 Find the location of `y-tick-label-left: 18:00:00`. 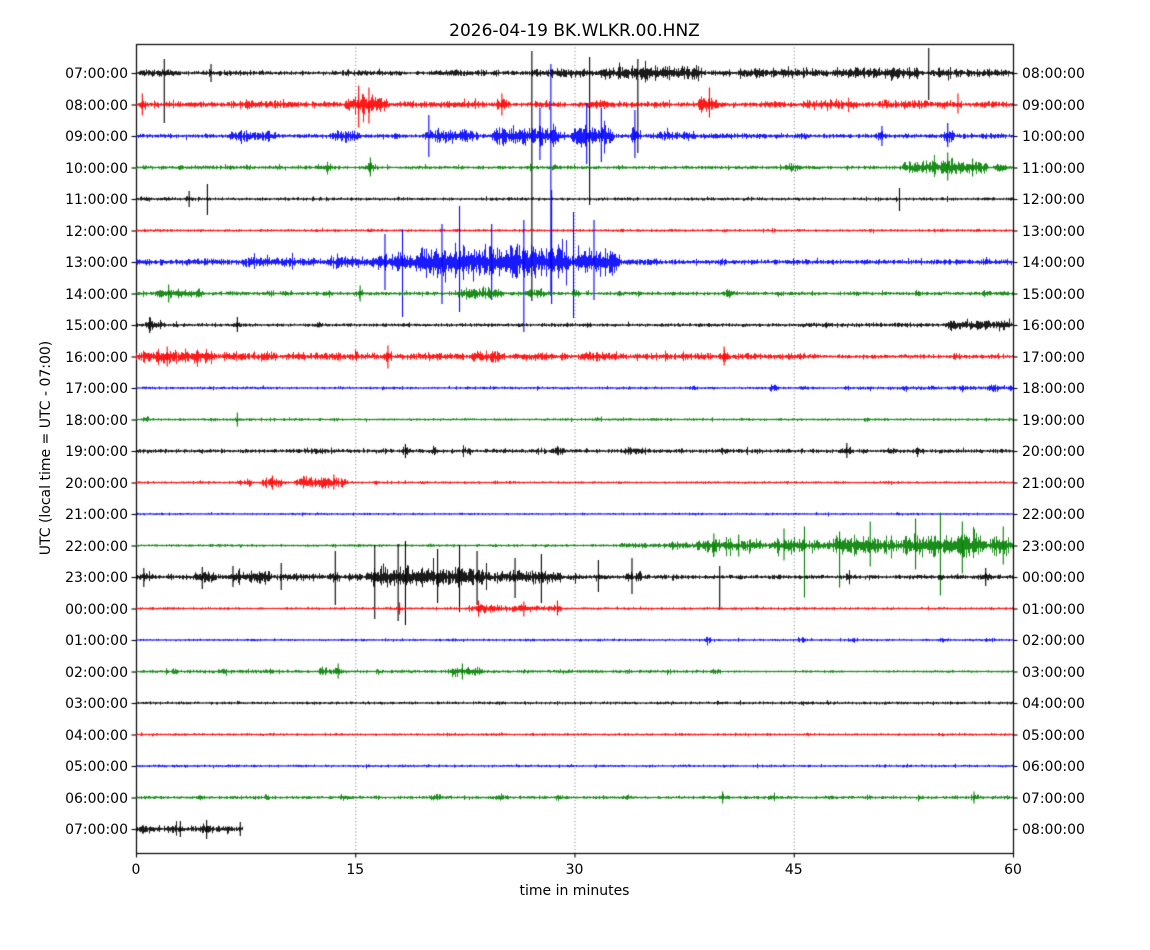

y-tick-label-left: 18:00:00 is located at coordinates (96, 420).